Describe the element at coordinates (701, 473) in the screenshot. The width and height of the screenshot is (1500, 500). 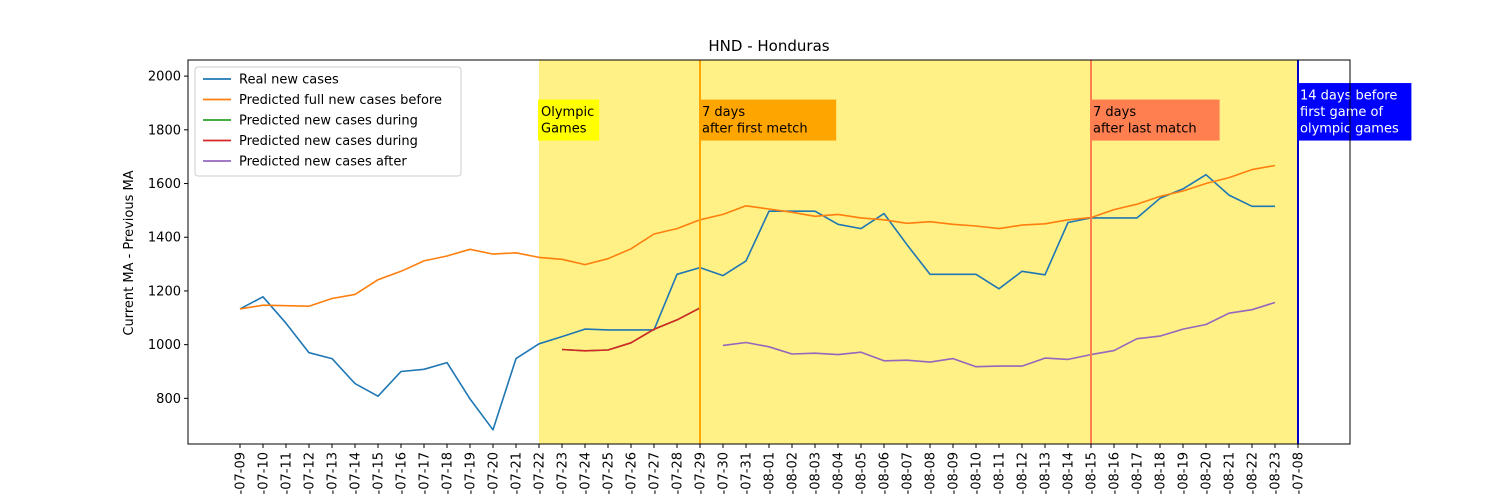
I see `x-tick-label: -07-29` at that location.